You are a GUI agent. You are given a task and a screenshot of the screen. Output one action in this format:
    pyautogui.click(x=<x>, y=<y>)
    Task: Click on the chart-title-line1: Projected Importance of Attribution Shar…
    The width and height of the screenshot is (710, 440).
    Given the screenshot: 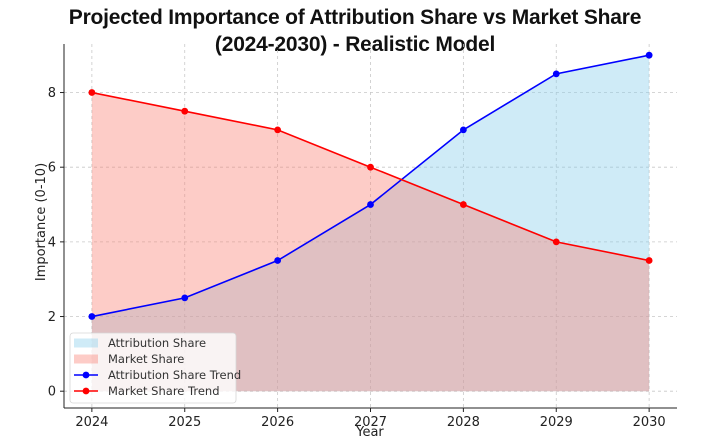 What is the action you would take?
    pyautogui.click(x=355, y=17)
    